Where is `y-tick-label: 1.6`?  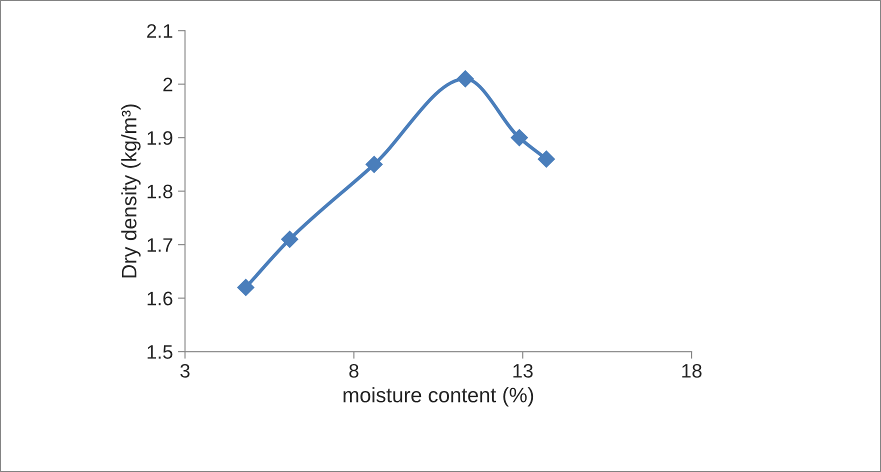
y-tick-label: 1.6 is located at coordinates (160, 299).